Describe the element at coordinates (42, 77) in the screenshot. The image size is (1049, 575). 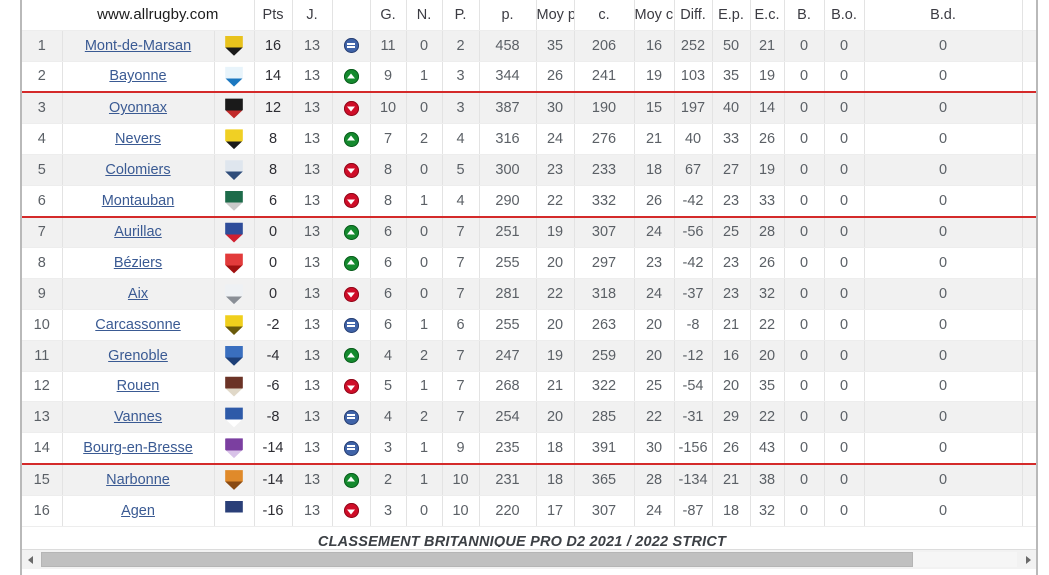
I see `row-rank: 2` at that location.